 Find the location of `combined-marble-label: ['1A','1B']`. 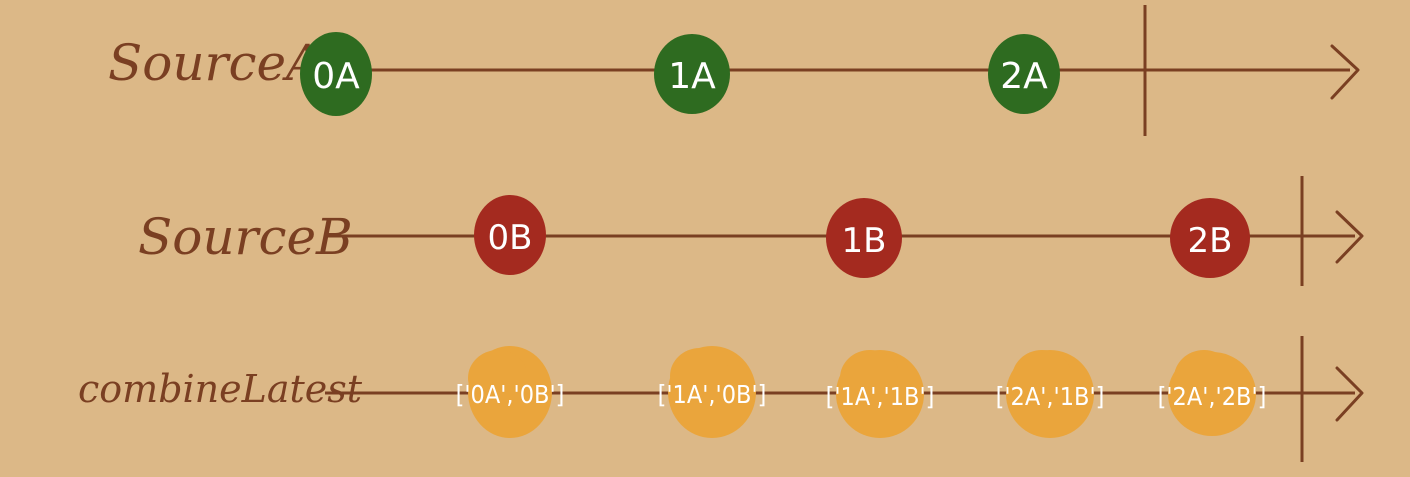

combined-marble-label: ['1A','1B'] is located at coordinates (880, 396).